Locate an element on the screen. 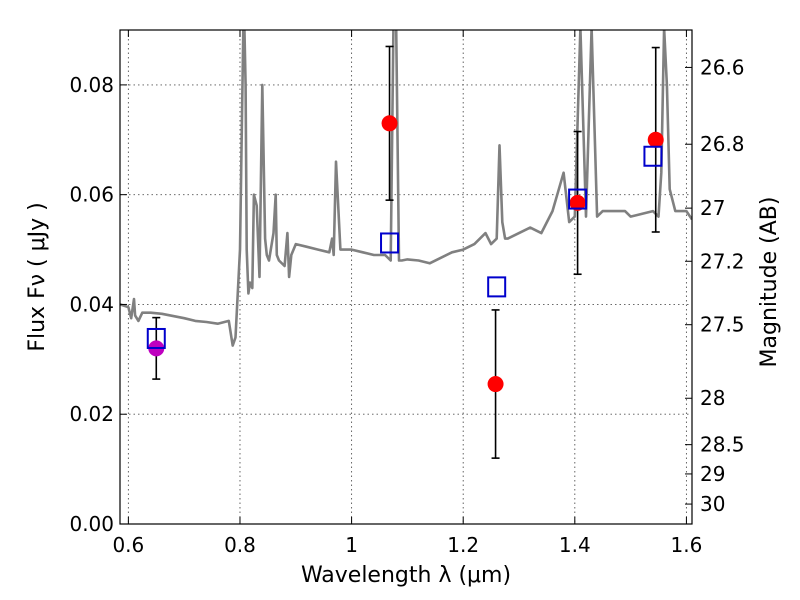 This screenshot has height=600, width=800. x-tick-label: 0.8 is located at coordinates (240, 545).